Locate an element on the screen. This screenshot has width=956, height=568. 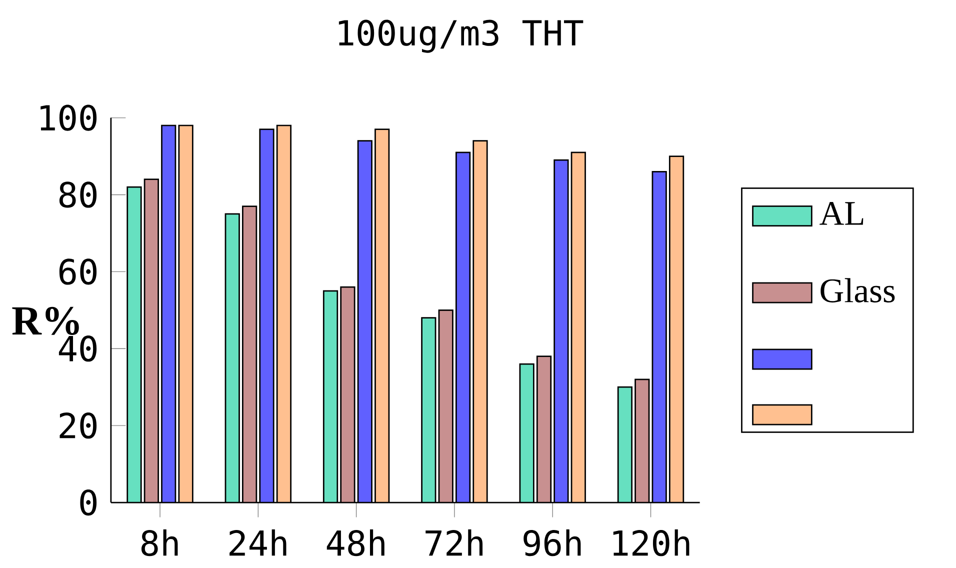
x-tick-label: 48h is located at coordinates (355, 543).